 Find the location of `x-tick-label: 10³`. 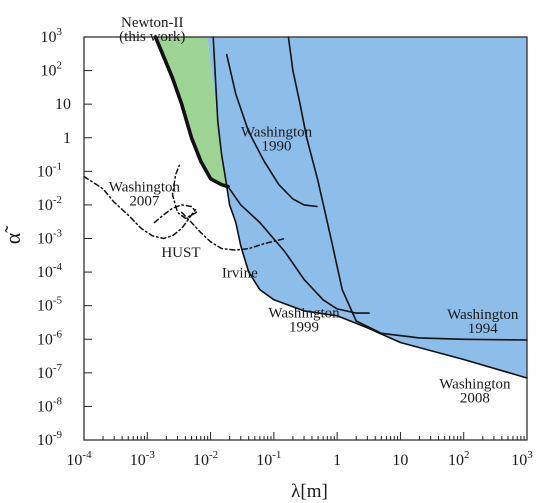

x-tick-label: 10³ is located at coordinates (522, 459).